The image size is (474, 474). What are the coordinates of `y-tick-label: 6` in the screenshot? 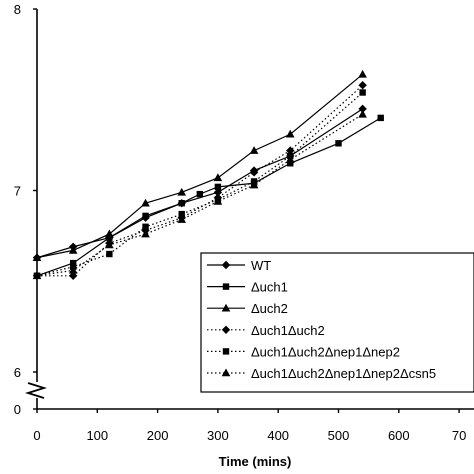 It's located at (17, 372).